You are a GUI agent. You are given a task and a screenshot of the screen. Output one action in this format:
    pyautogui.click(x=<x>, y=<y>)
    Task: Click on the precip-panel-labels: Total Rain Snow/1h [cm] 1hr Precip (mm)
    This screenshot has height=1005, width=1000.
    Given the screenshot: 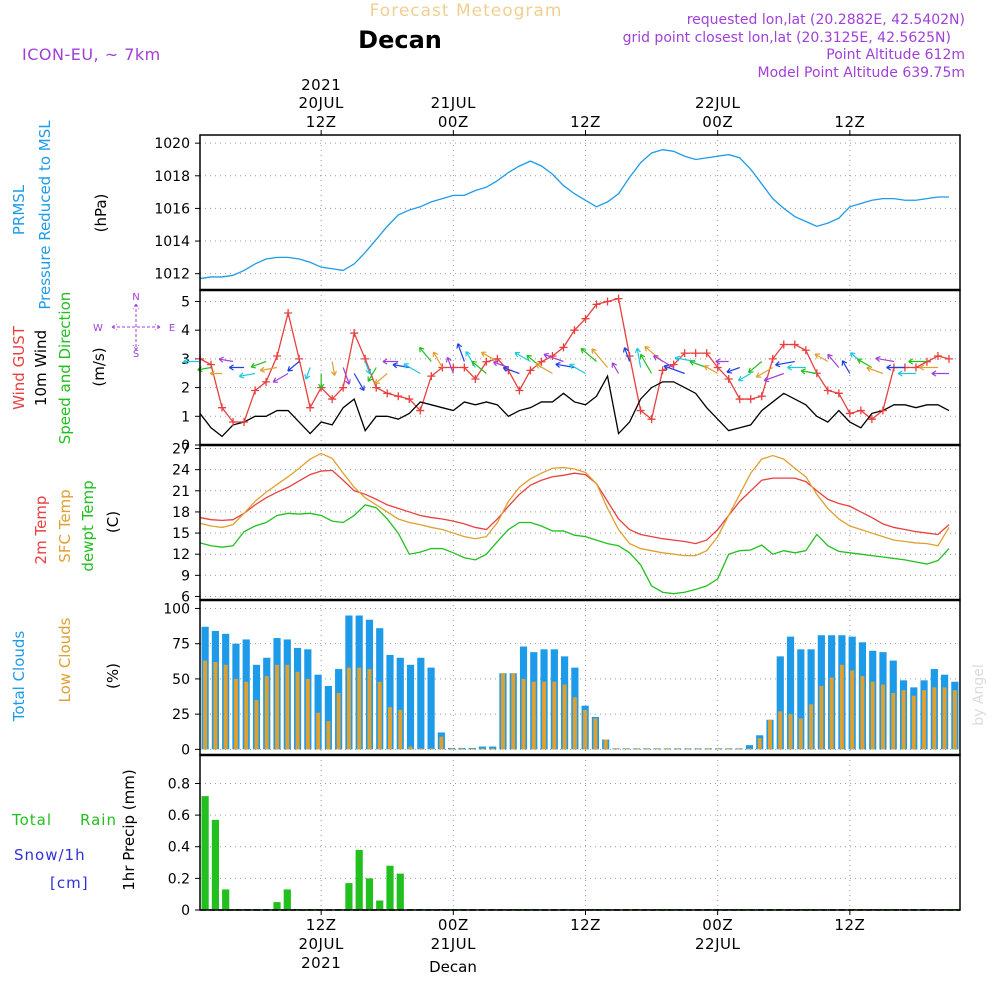 What is the action you would take?
    pyautogui.click(x=74, y=830)
    